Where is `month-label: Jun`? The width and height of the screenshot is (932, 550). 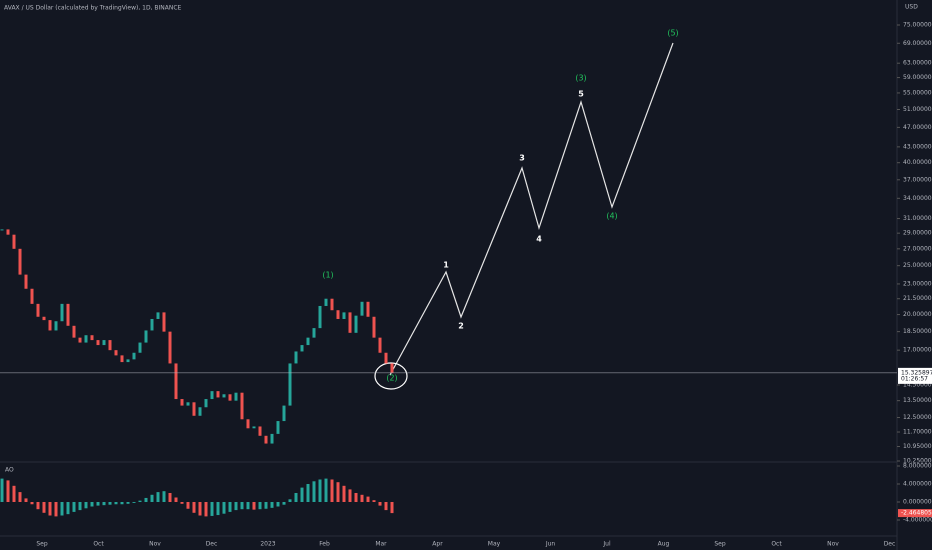 month-label: Jun is located at coordinates (550, 544).